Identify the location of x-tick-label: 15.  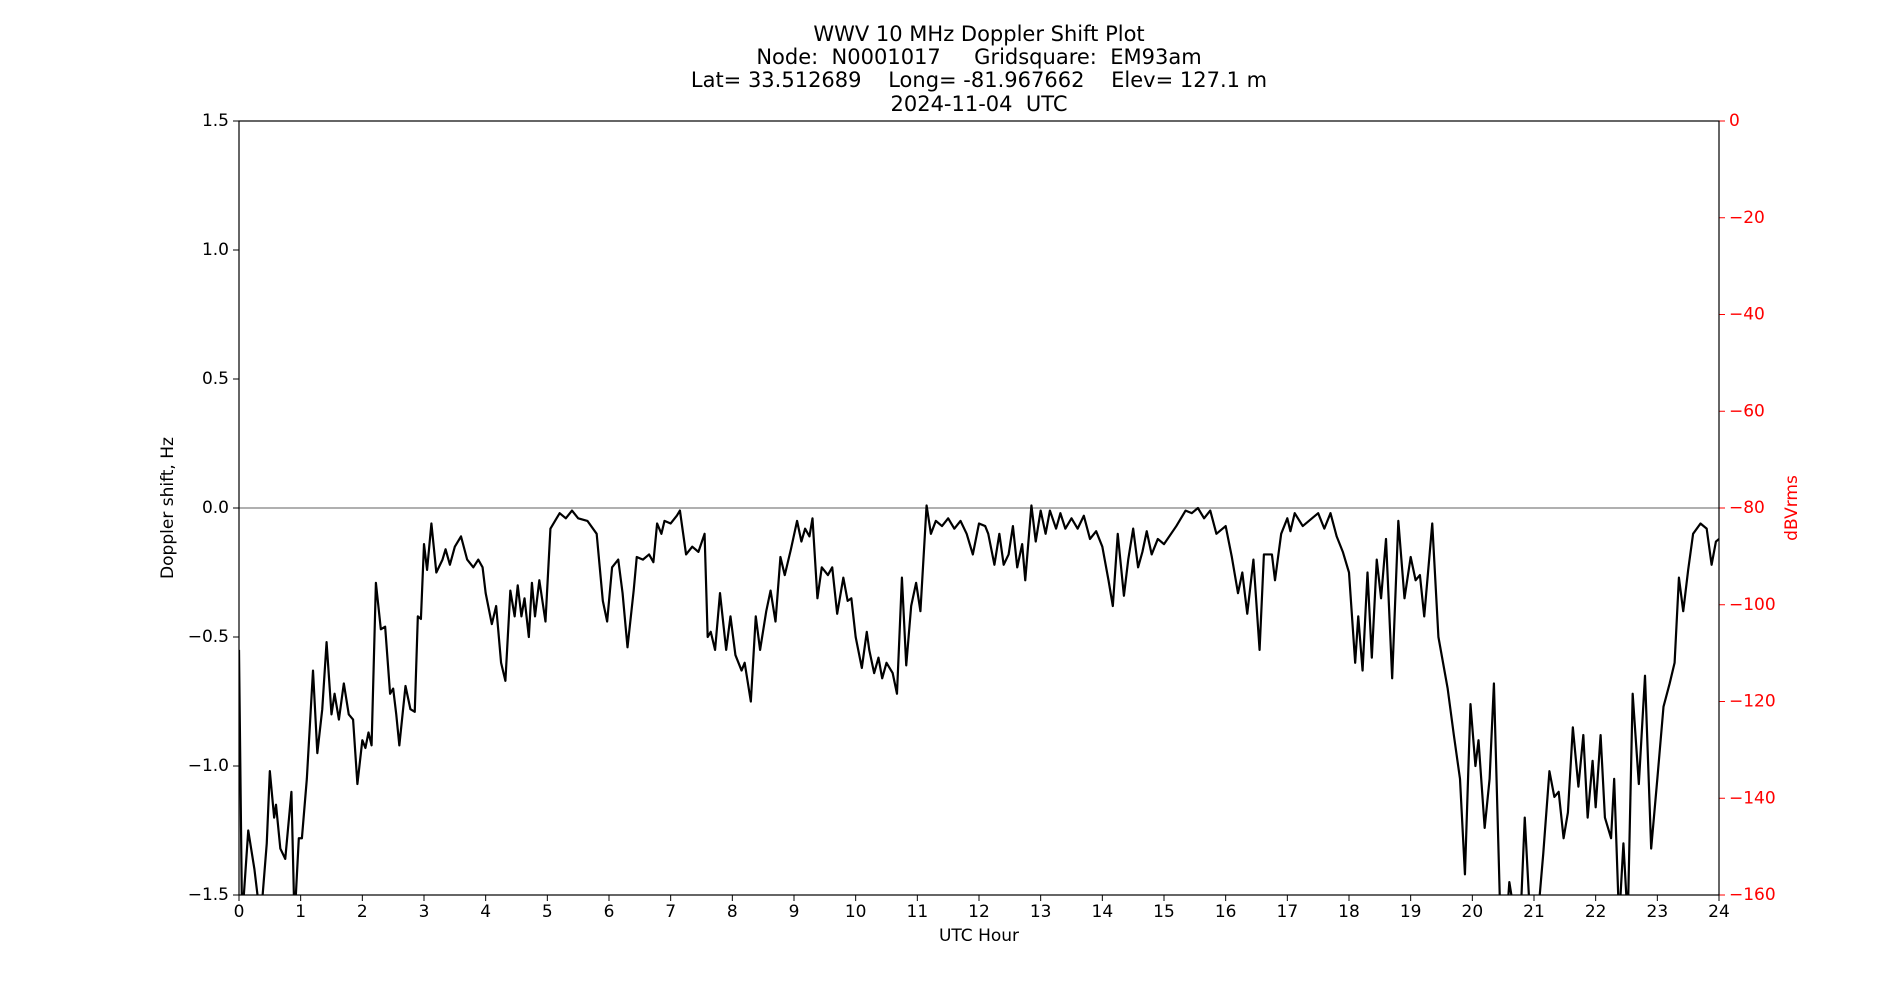
(1164, 912).